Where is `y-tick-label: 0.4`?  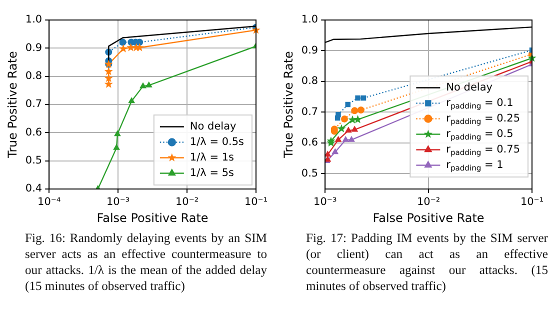 y-tick-label: 0.4 is located at coordinates (33, 188).